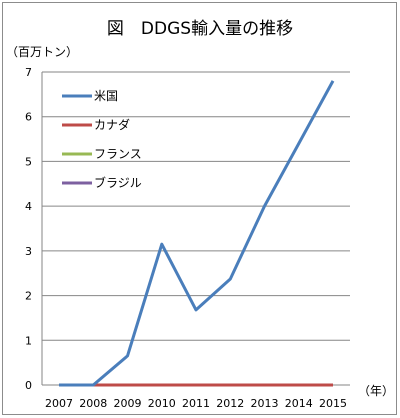  Describe the element at coordinates (112, 124) in the screenshot. I see `legend-label: カナダ` at that location.